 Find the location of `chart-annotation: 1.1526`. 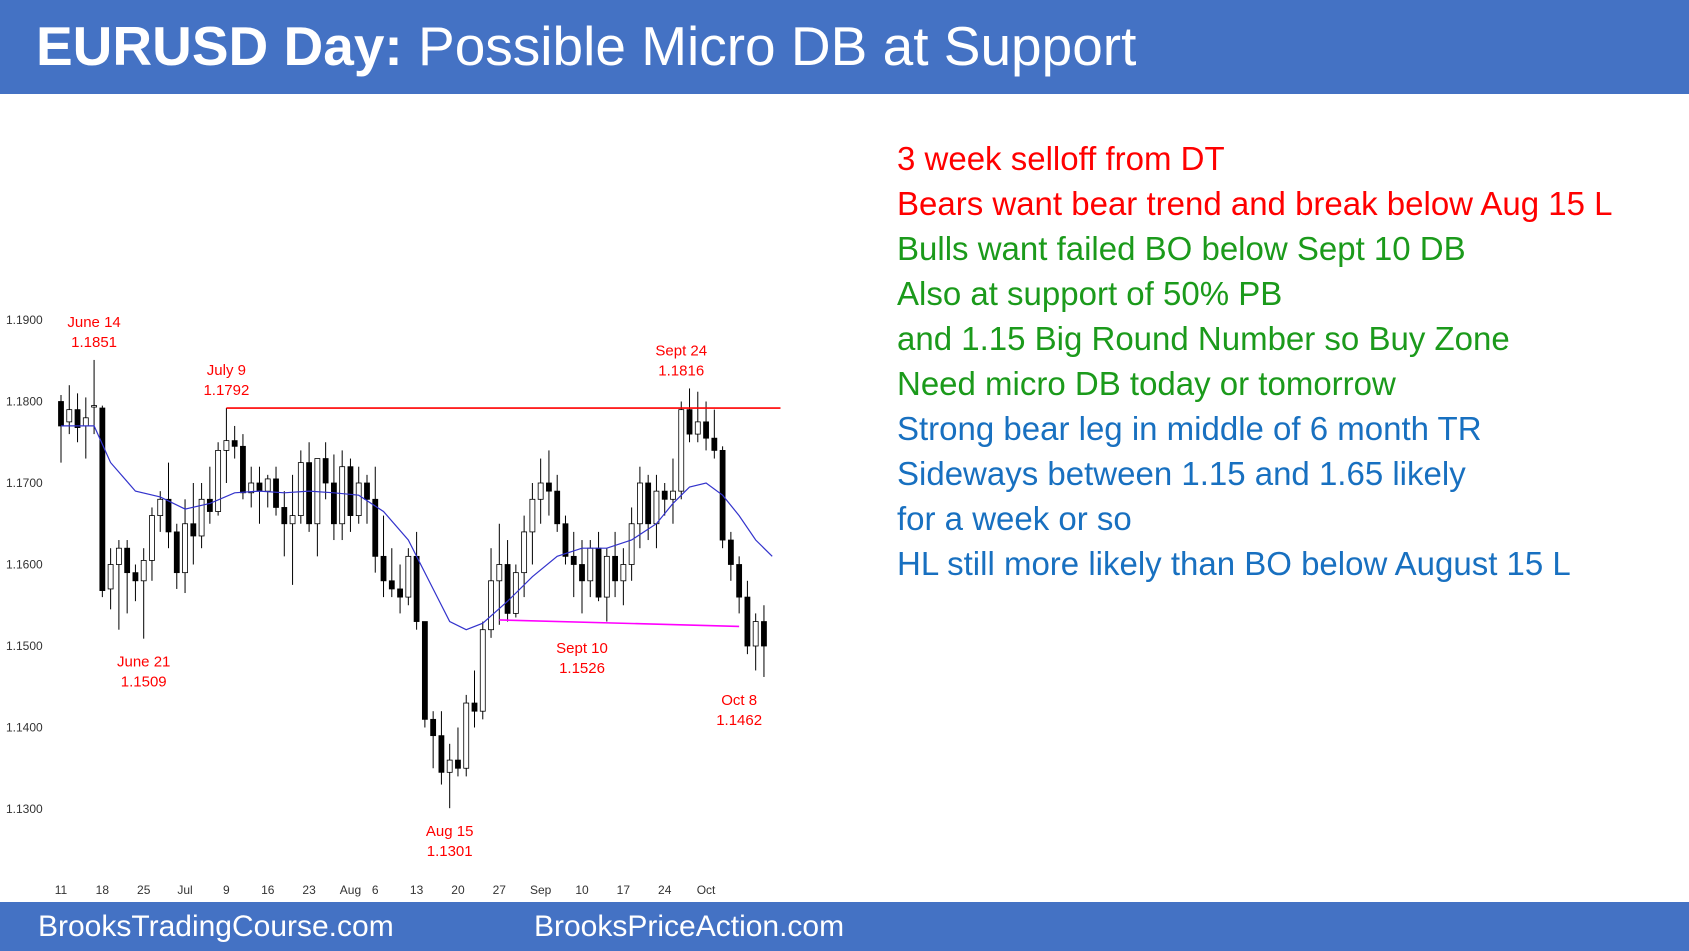

chart-annotation: 1.1526 is located at coordinates (582, 668).